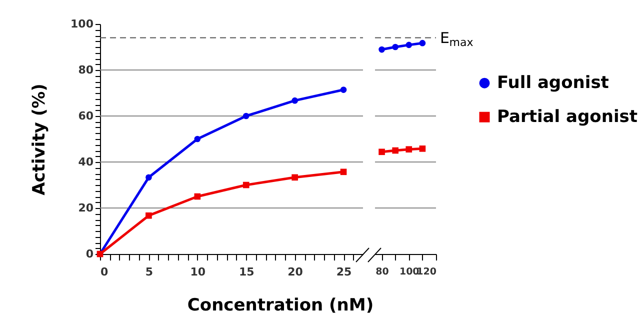 Image resolution: width=640 pixels, height=333 pixels. Describe the element at coordinates (246, 272) in the screenshot. I see `x-tick-label: 15` at that location.